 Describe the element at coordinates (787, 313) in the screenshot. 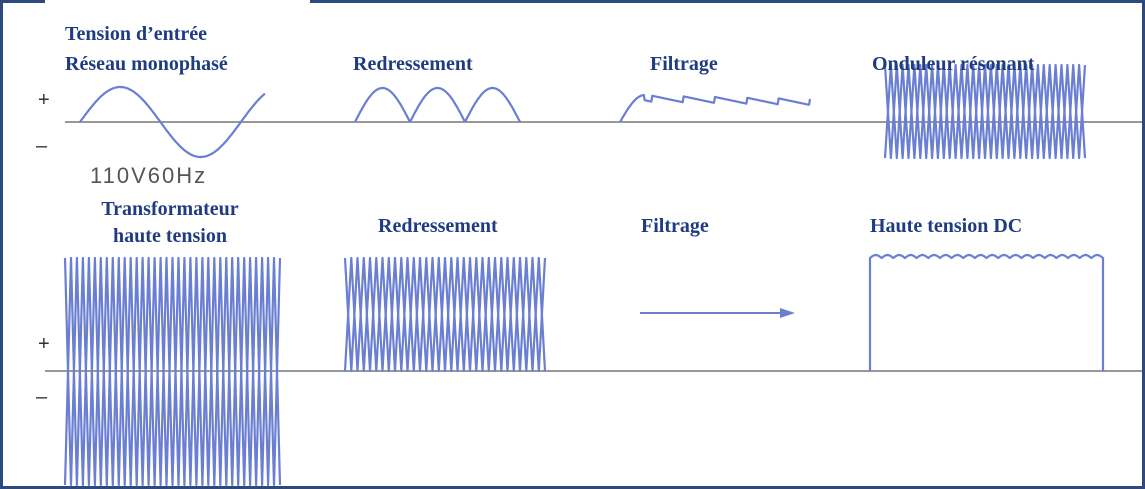

I see `arrow-head` at that location.